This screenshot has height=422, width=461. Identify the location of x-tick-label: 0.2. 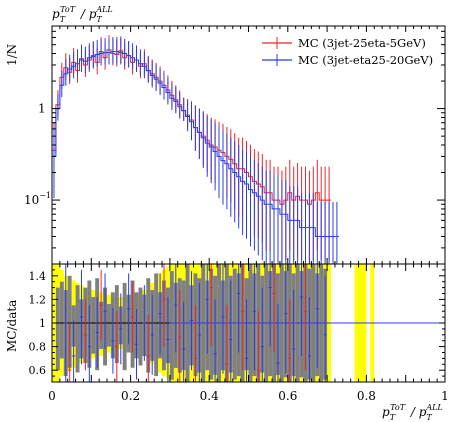
(130, 396).